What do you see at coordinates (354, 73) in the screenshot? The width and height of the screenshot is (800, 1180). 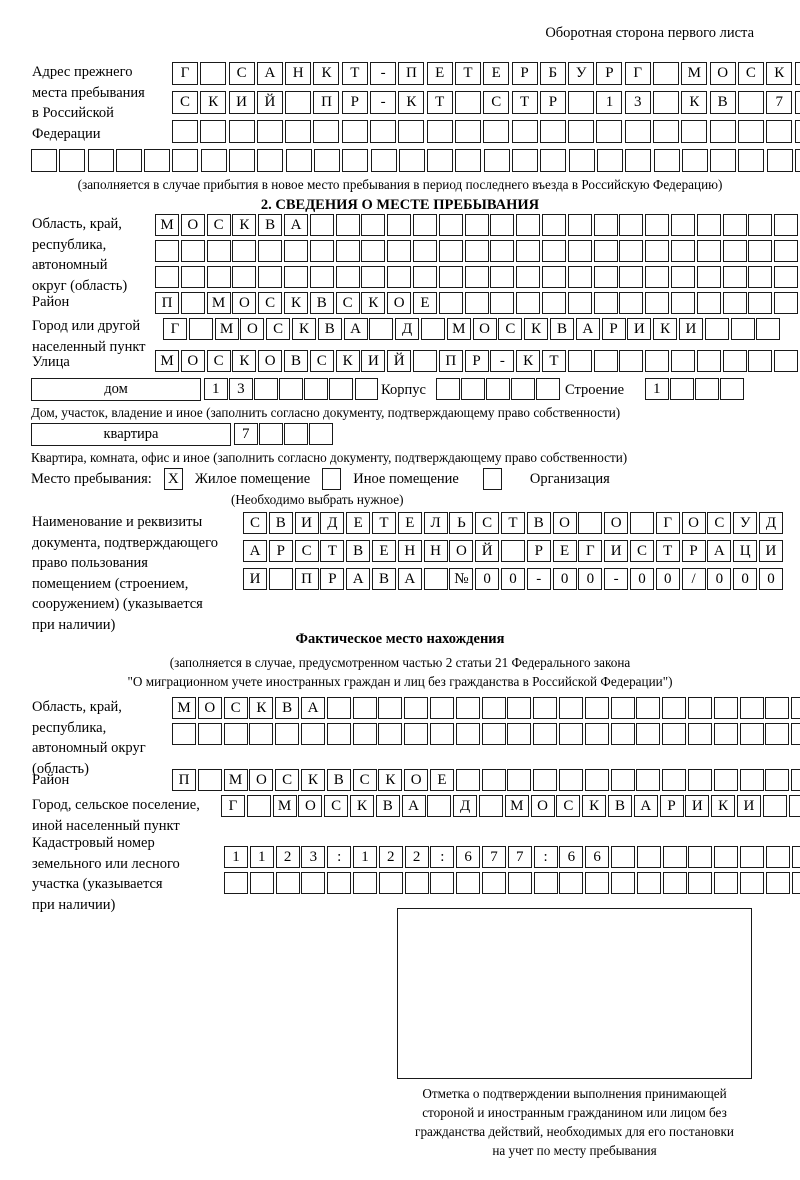 I see `prev-address-cell-7: Т` at bounding box center [354, 73].